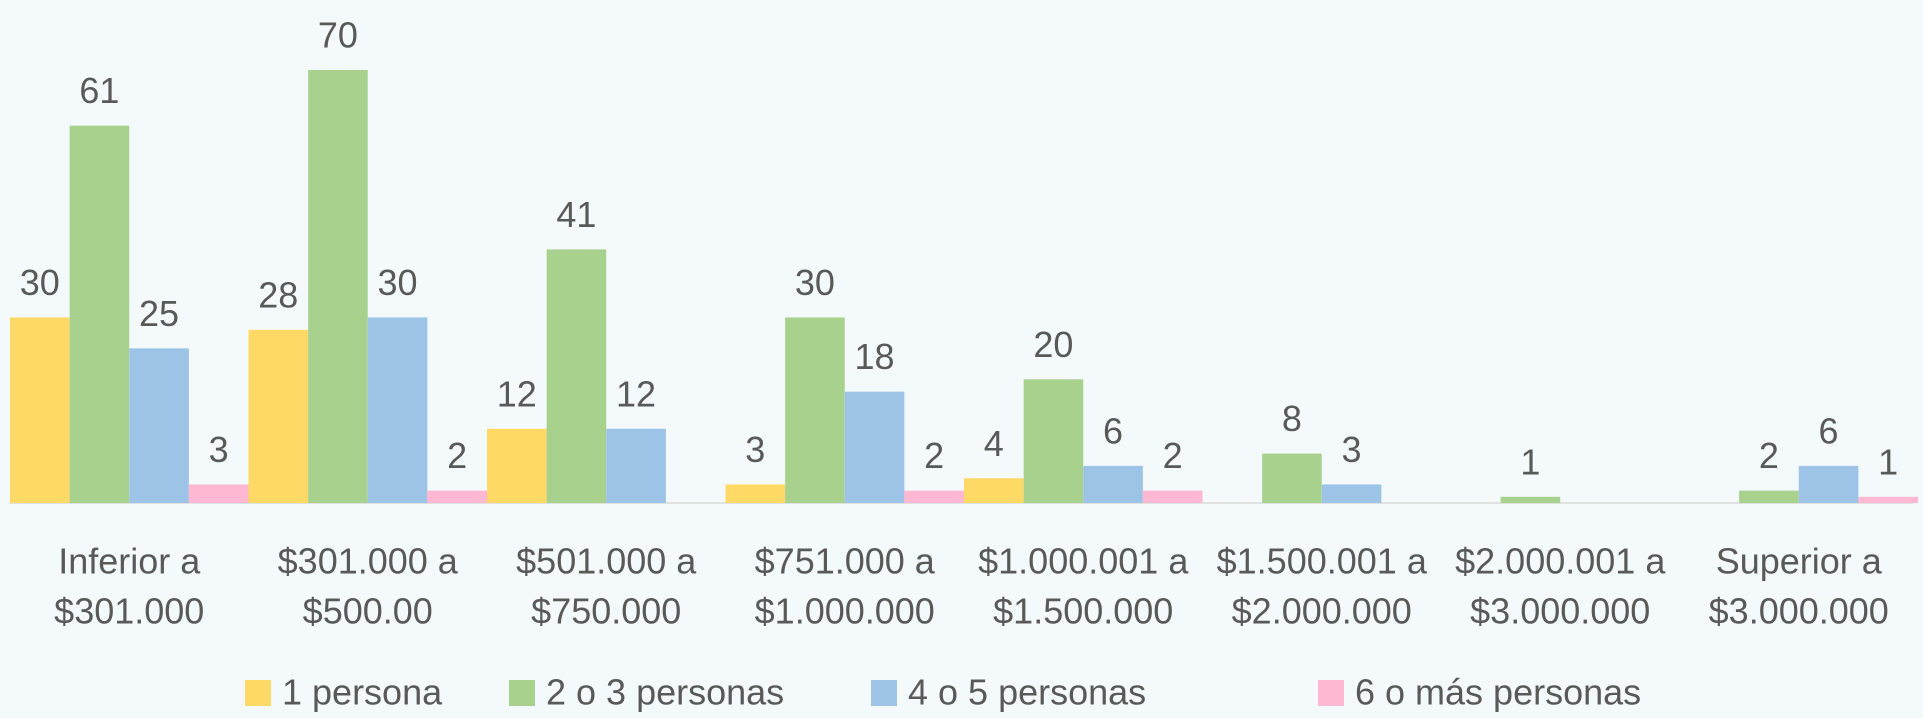 This screenshot has width=1923, height=718. What do you see at coordinates (1498, 692) in the screenshot?
I see `legend-label: 6 o más personas` at bounding box center [1498, 692].